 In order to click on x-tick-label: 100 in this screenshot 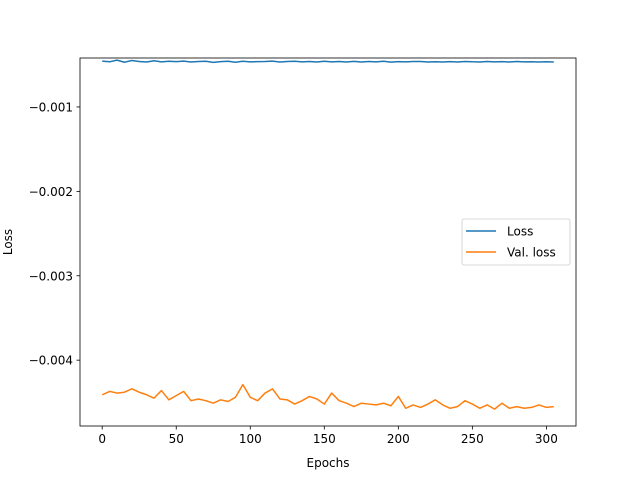, I will do `click(250, 439)`.